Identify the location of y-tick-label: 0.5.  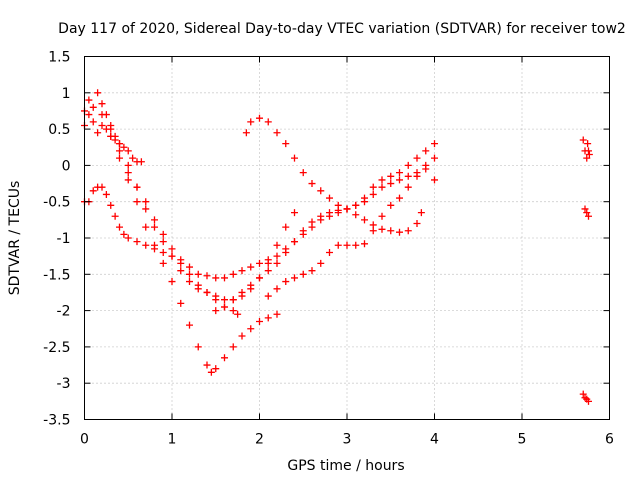
(59, 130).